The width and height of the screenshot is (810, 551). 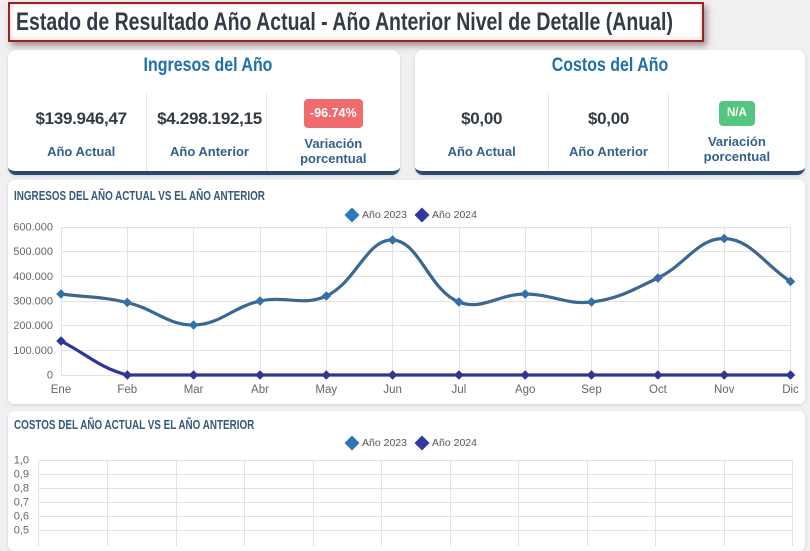 What do you see at coordinates (61, 390) in the screenshot?
I see `svg-text: Ene` at bounding box center [61, 390].